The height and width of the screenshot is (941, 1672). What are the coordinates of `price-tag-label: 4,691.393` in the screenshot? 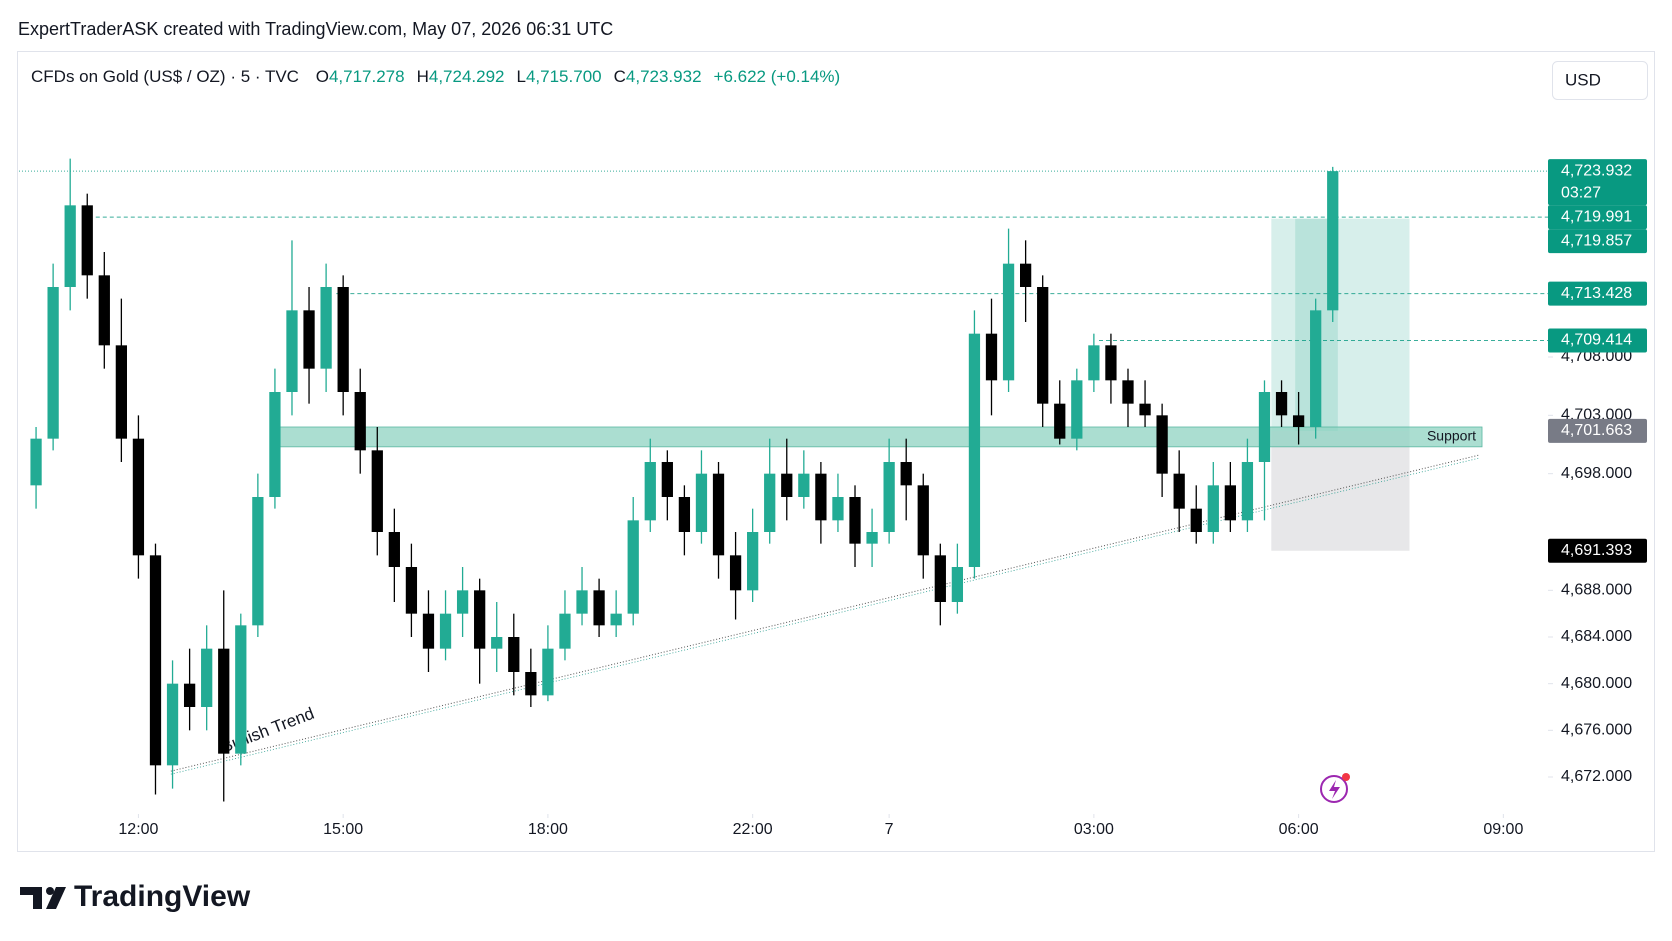 It's located at (1596, 550).